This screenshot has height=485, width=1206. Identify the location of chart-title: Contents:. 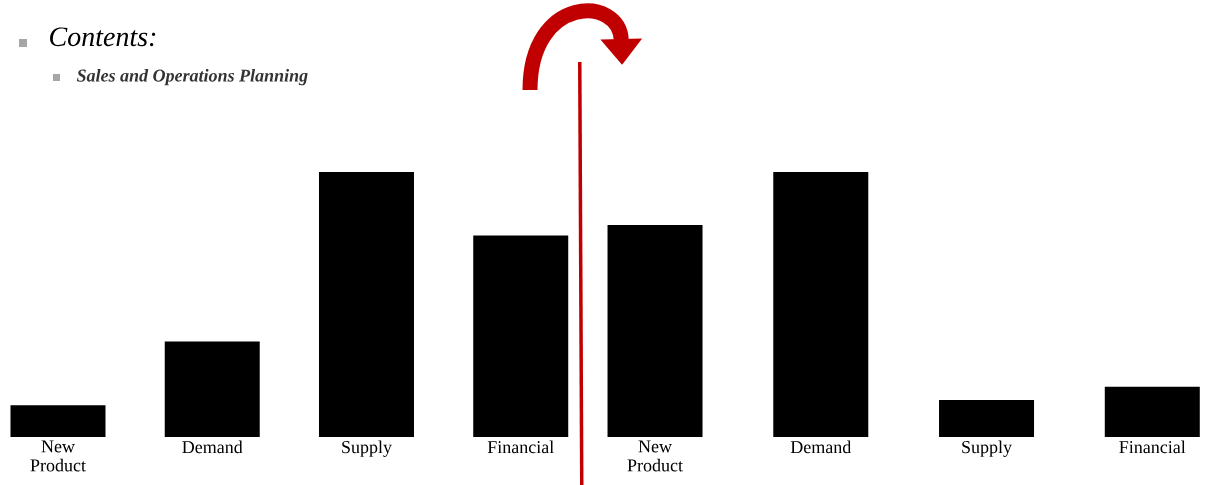
(103, 37).